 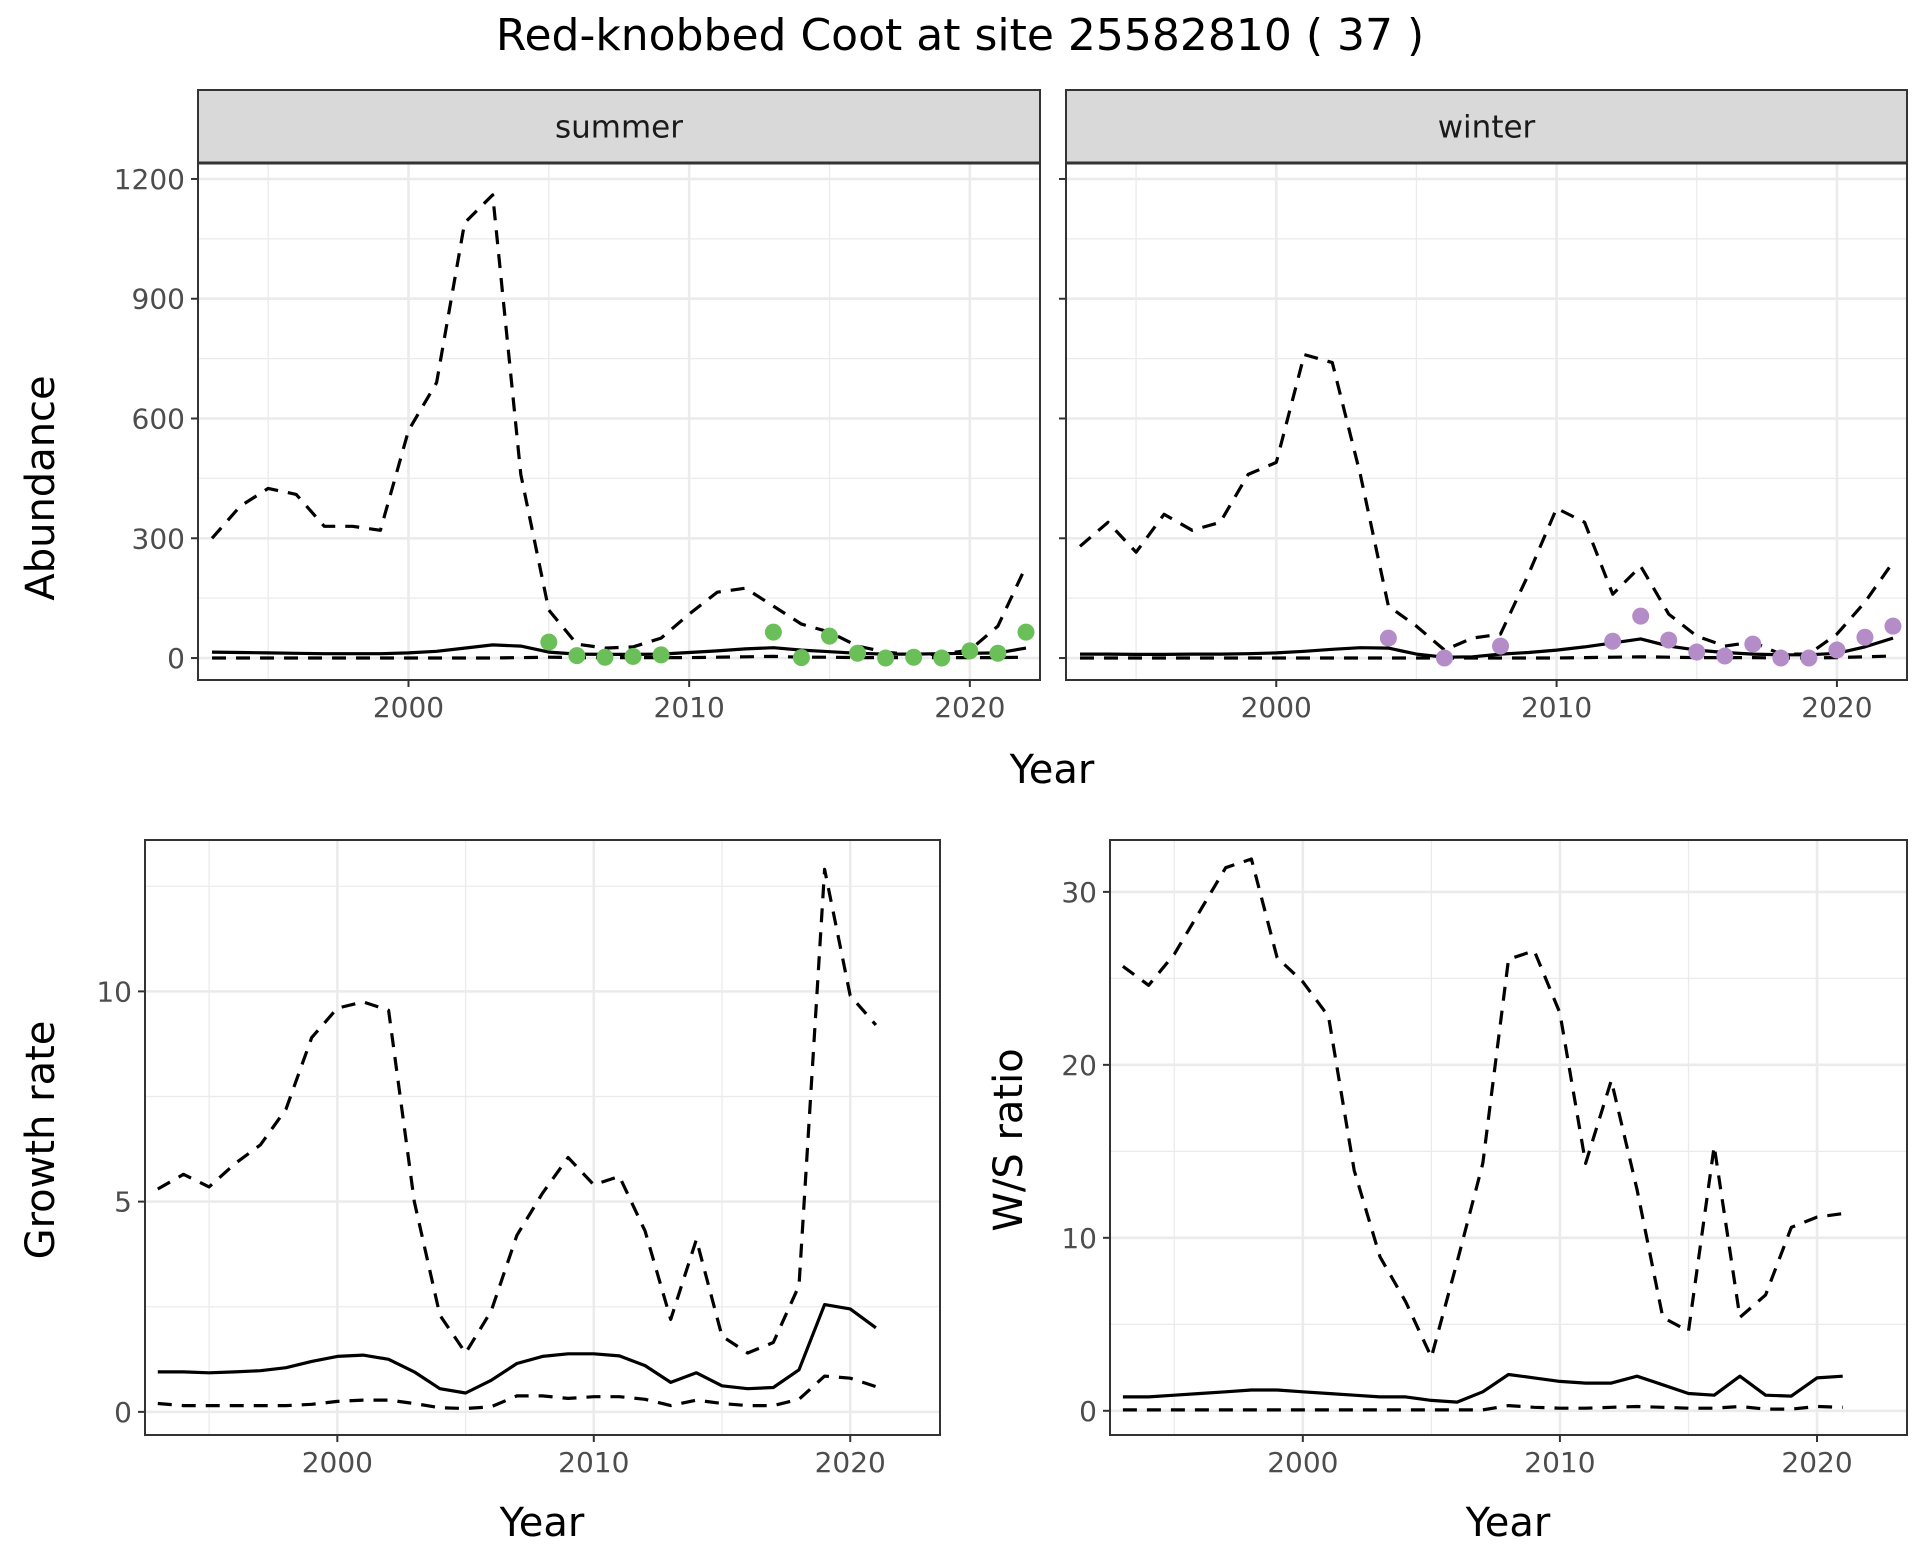 I want to click on y-axis-title-ratio: W/S ratio, so click(x=1009, y=1139).